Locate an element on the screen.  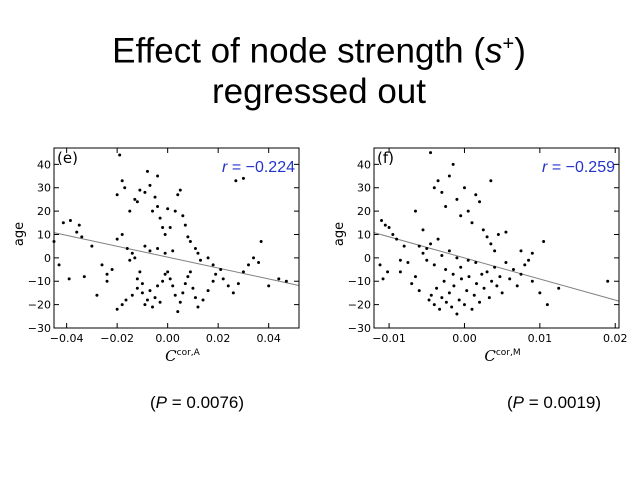
x-tick-label: −0.01 is located at coordinates (389, 338).